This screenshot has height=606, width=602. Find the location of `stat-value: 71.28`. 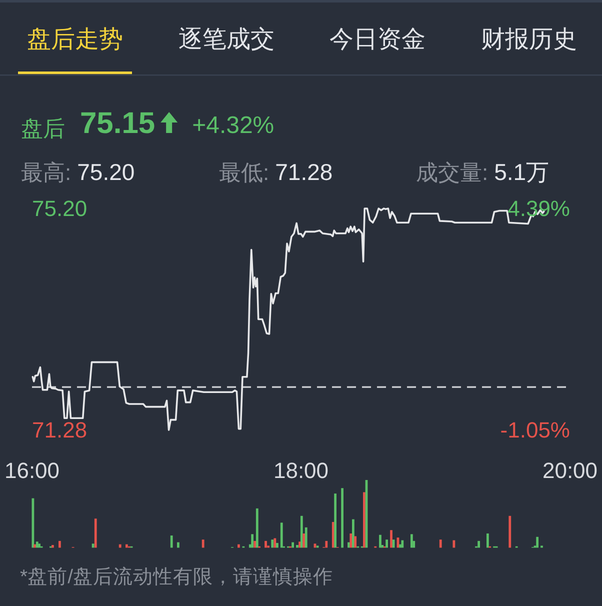

stat-value: 71.28 is located at coordinates (304, 172).